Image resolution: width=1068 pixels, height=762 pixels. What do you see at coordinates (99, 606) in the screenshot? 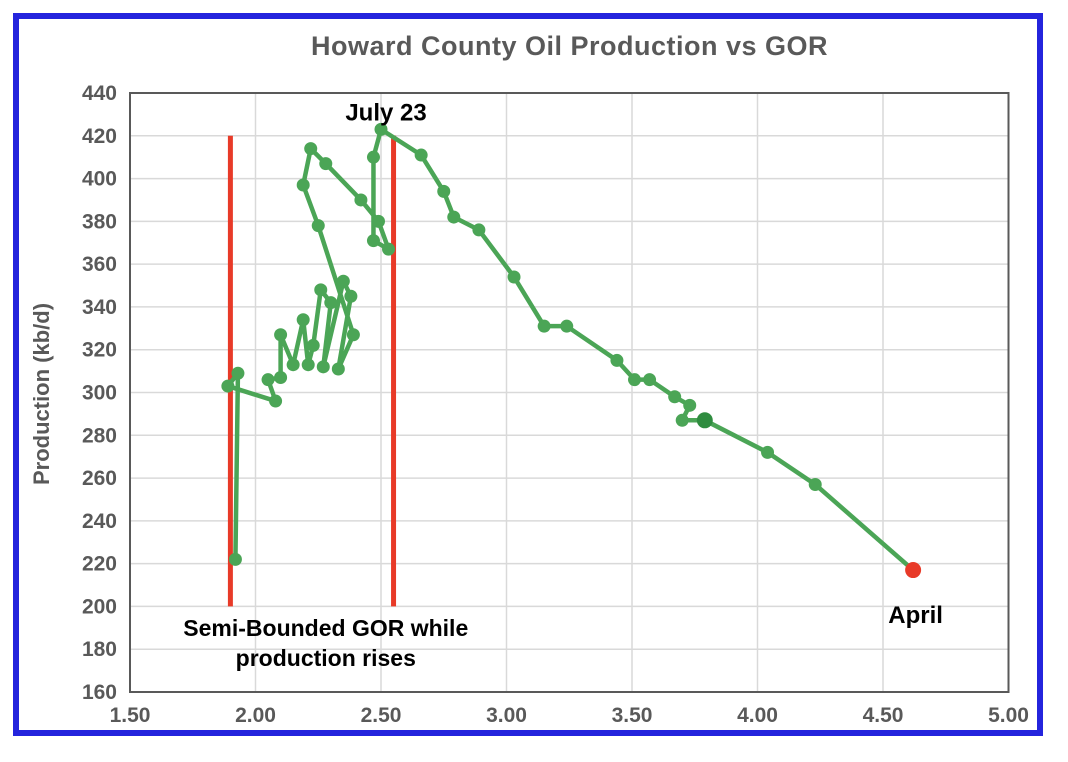
I see `y-tick-label: 200` at bounding box center [99, 606].